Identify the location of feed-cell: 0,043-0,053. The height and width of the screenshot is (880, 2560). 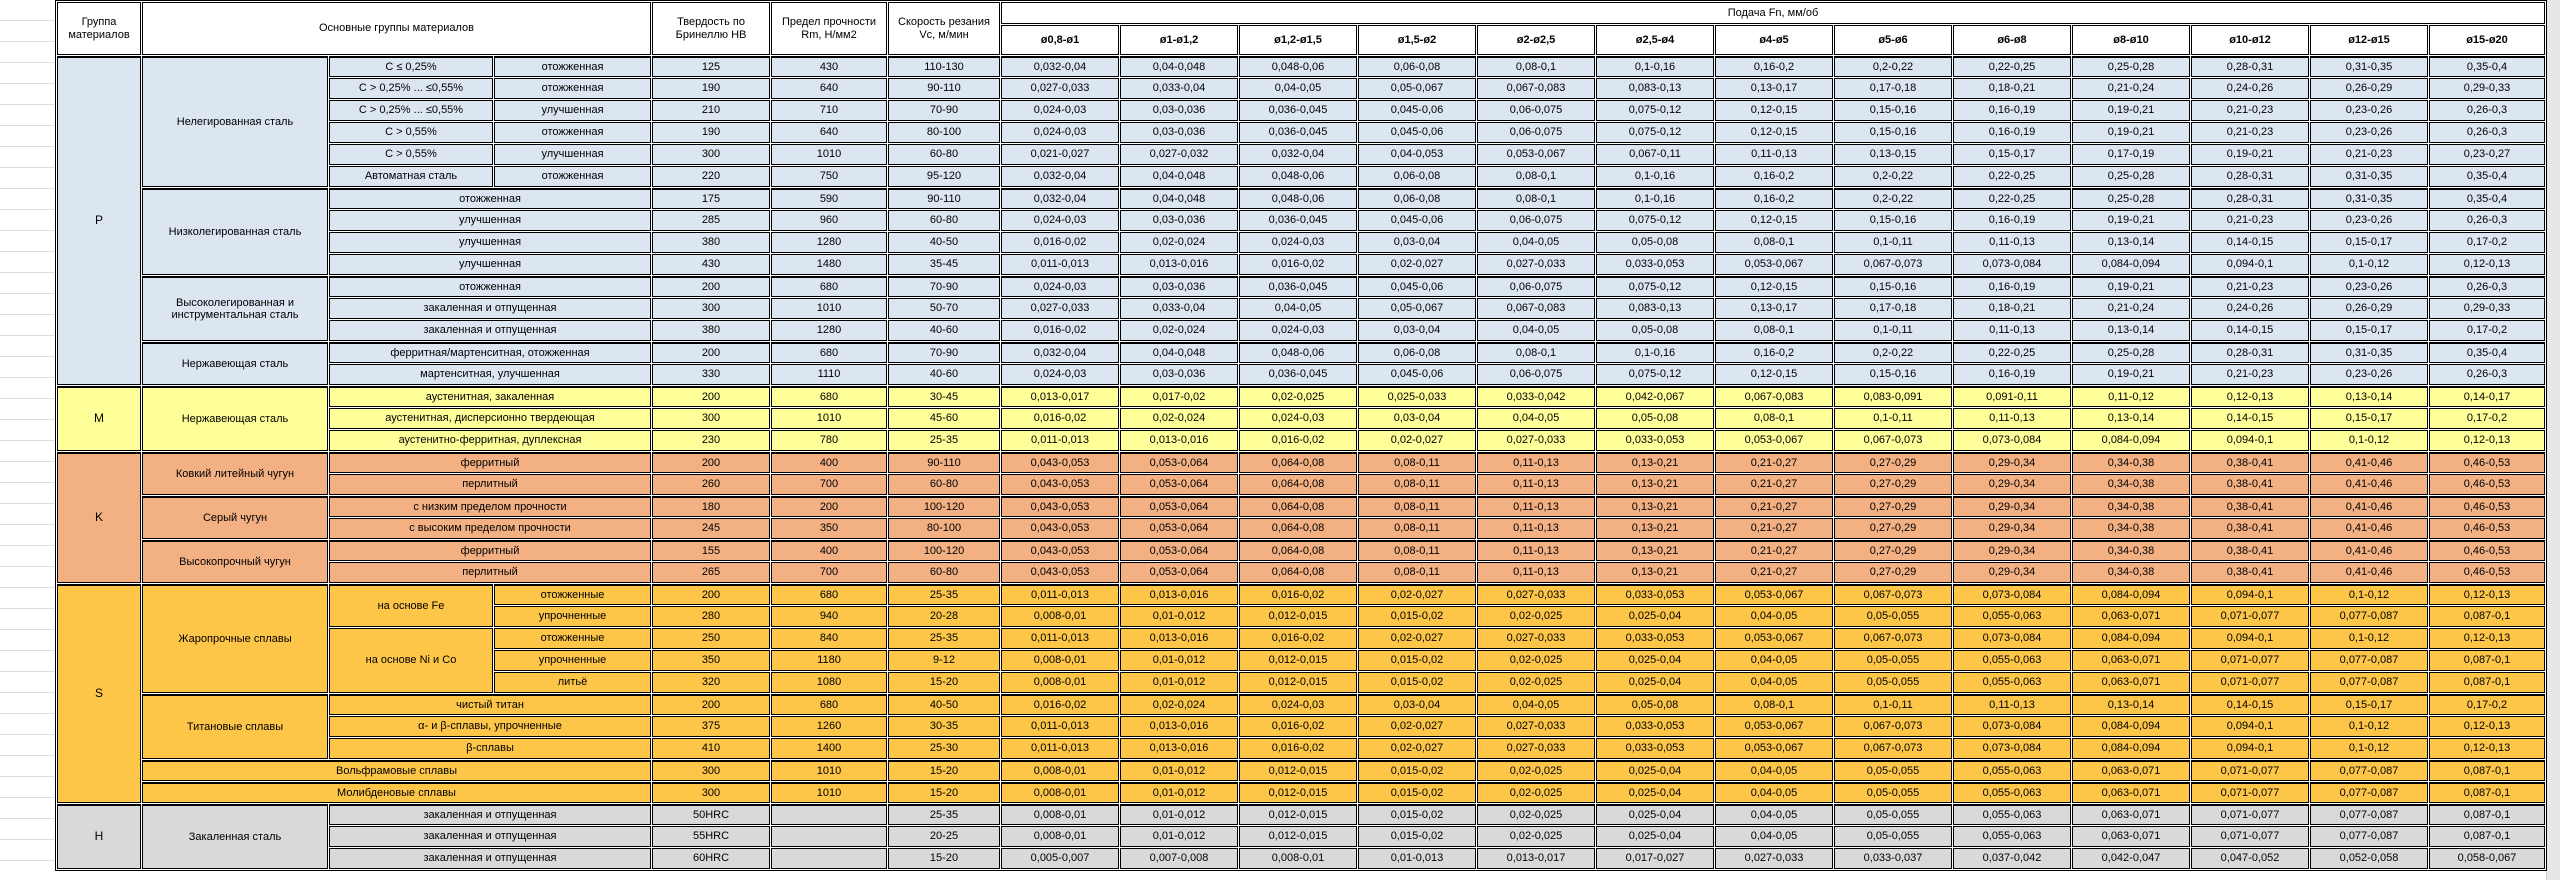
(1060, 462).